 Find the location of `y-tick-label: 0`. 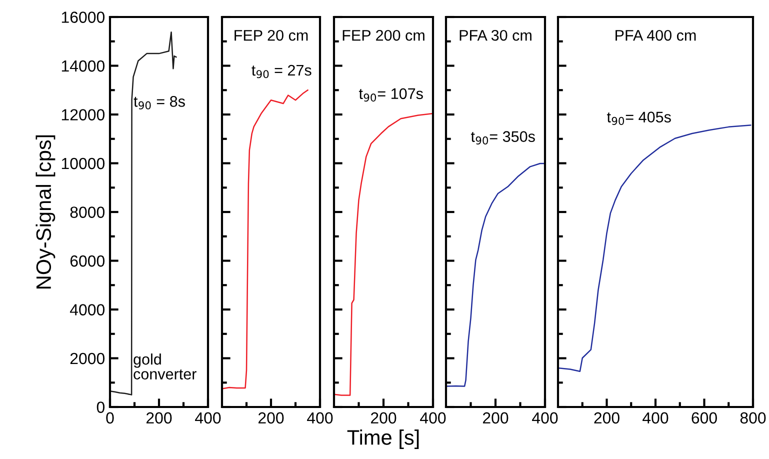

y-tick-label: 0 is located at coordinates (100, 407).